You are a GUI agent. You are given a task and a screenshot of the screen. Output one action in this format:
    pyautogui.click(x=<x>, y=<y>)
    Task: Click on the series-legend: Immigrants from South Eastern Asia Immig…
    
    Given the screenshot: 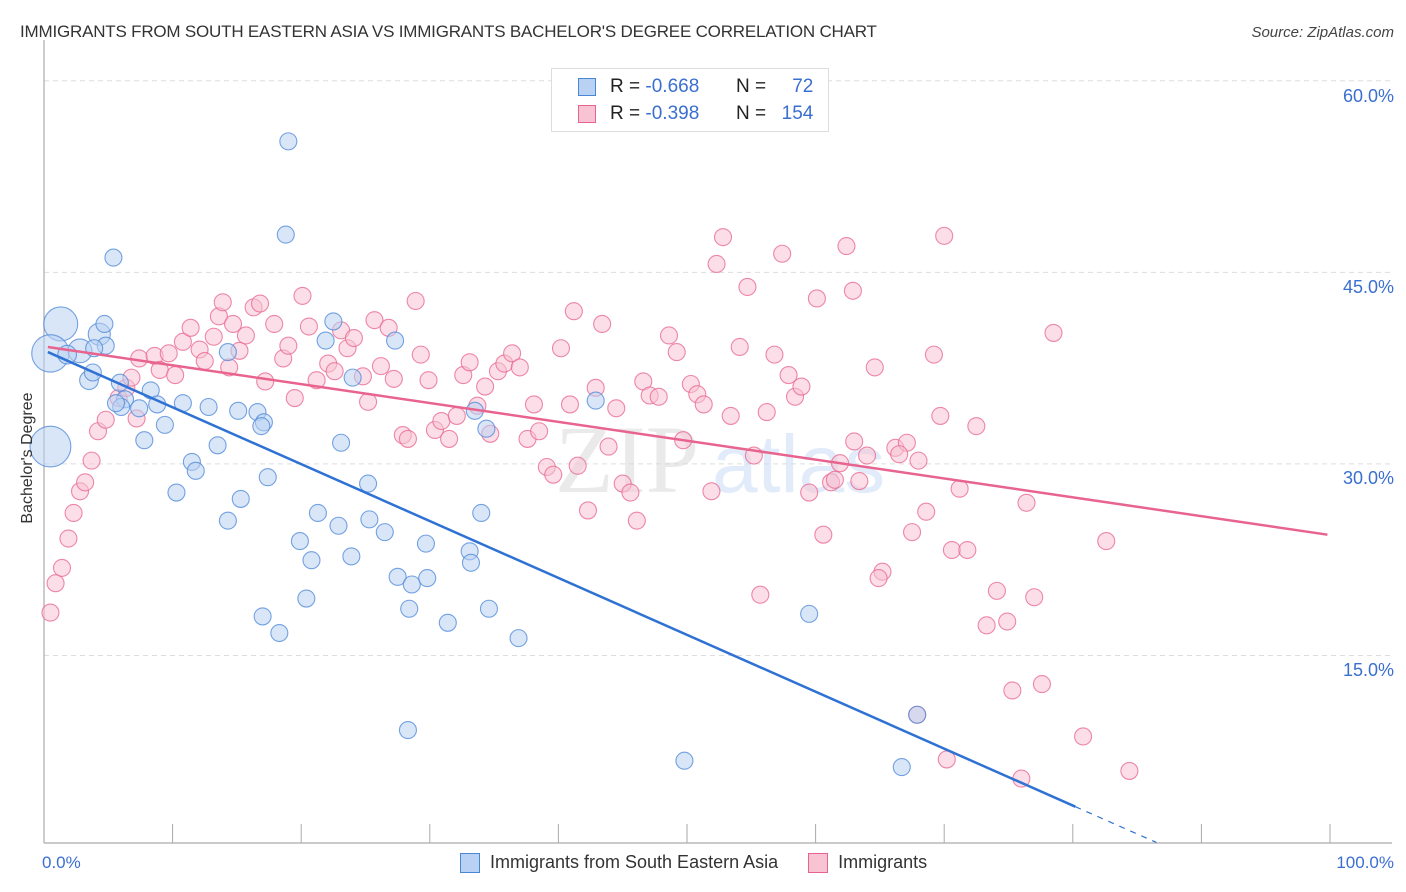 What is the action you would take?
    pyautogui.click(x=693, y=862)
    